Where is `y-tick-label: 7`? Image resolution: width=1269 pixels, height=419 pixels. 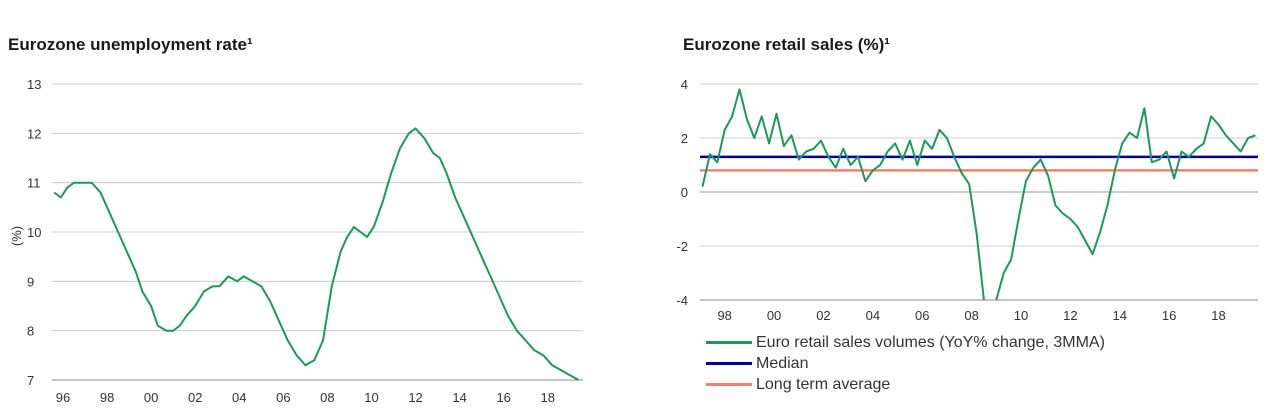 y-tick-label: 7 is located at coordinates (30, 380).